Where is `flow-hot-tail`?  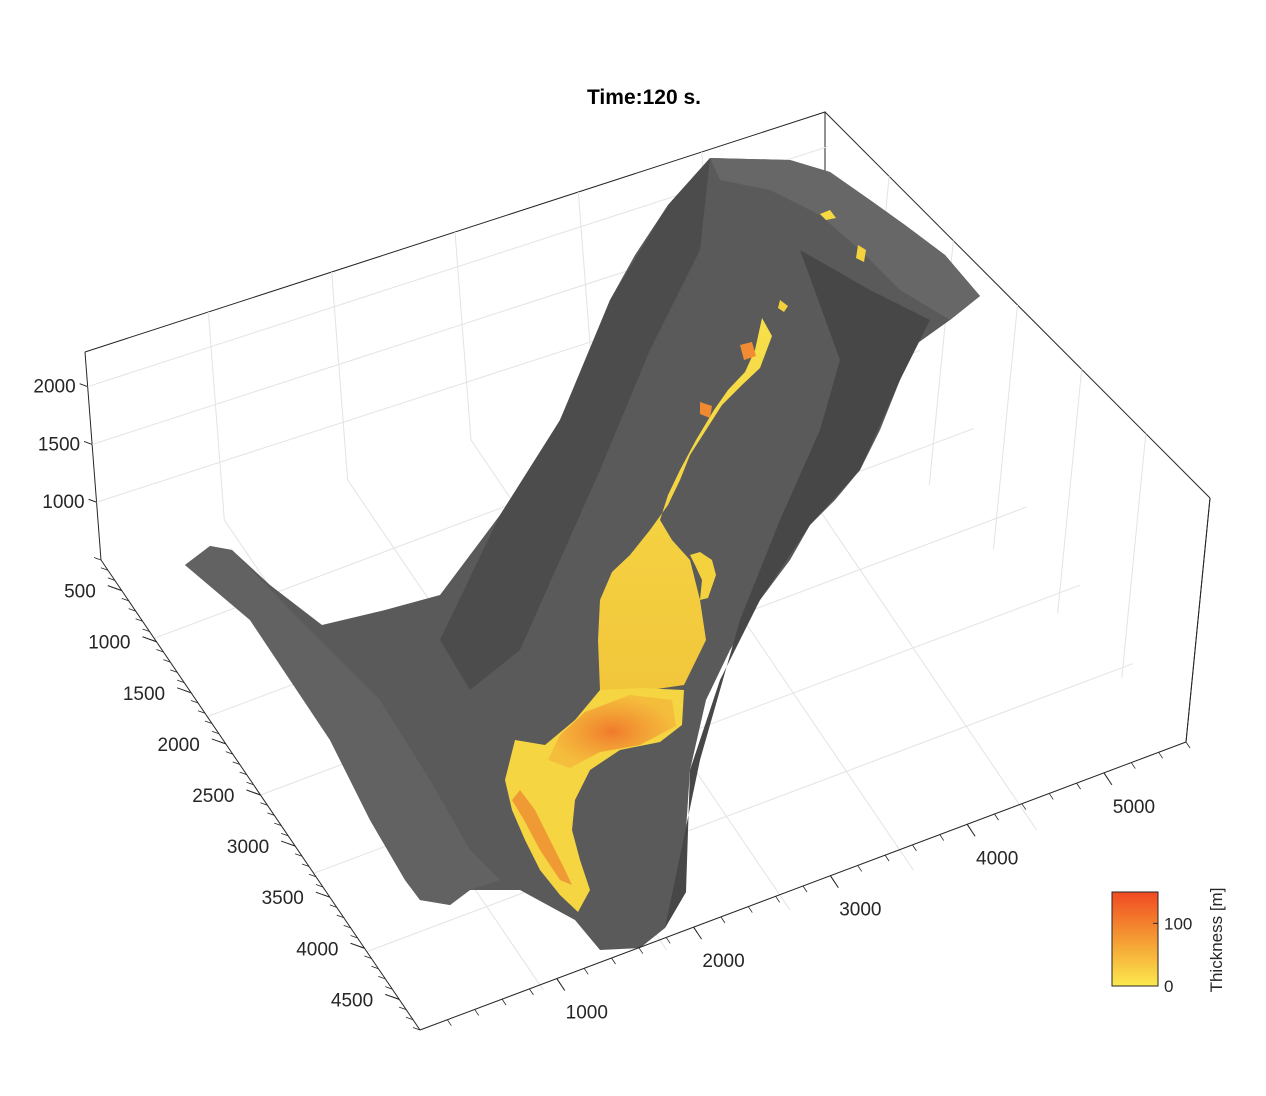
flow-hot-tail is located at coordinates (542, 837).